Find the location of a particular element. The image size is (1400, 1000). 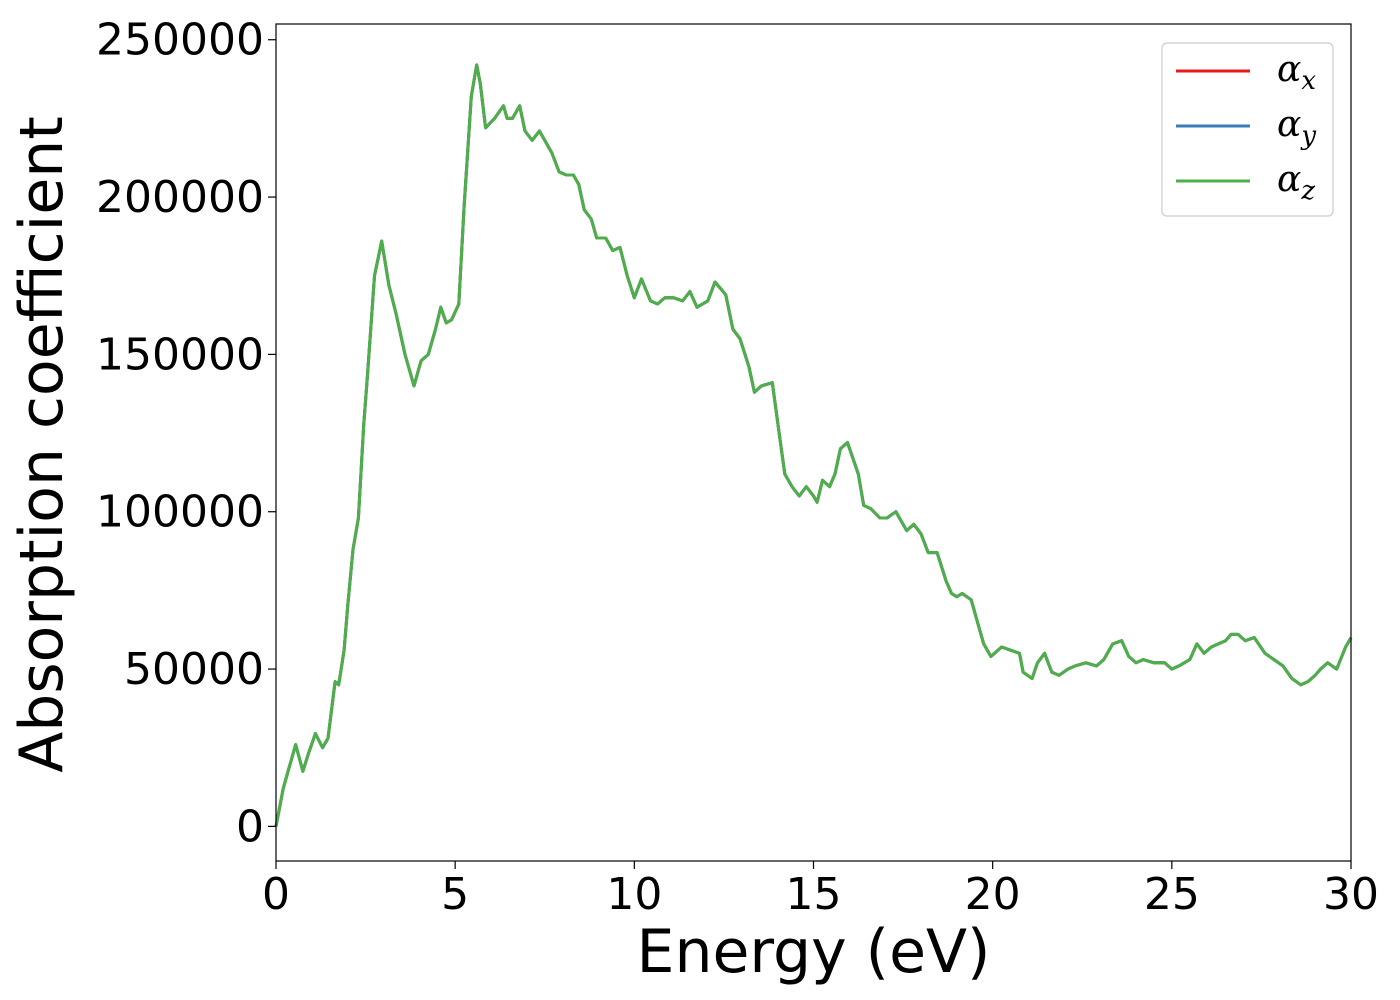

x-tick-label: 25 is located at coordinates (1172, 894).